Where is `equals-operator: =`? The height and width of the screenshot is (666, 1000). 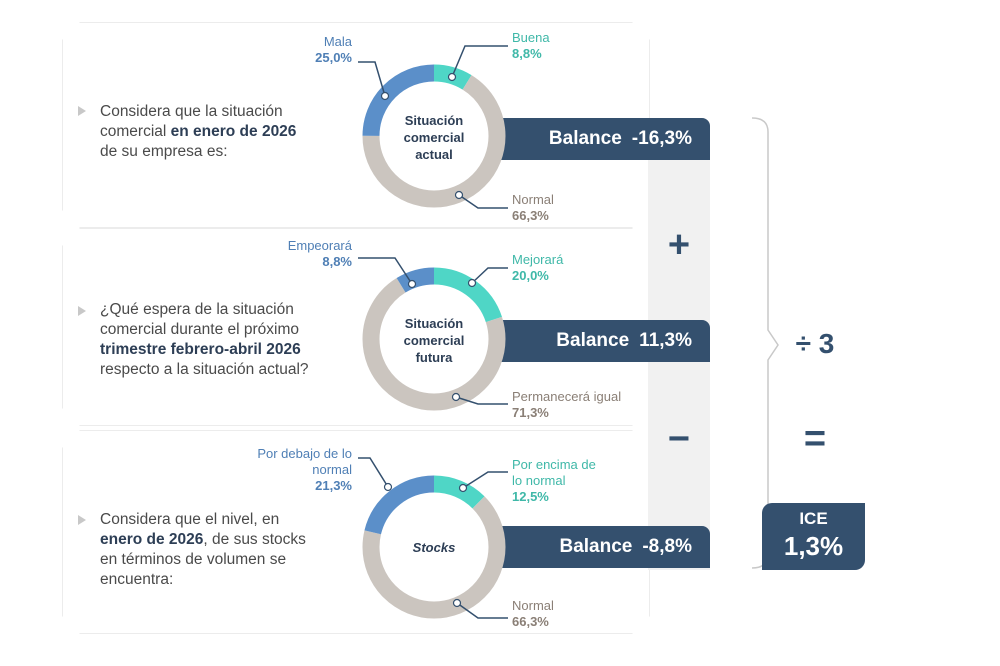
equals-operator: = is located at coordinates (815, 439).